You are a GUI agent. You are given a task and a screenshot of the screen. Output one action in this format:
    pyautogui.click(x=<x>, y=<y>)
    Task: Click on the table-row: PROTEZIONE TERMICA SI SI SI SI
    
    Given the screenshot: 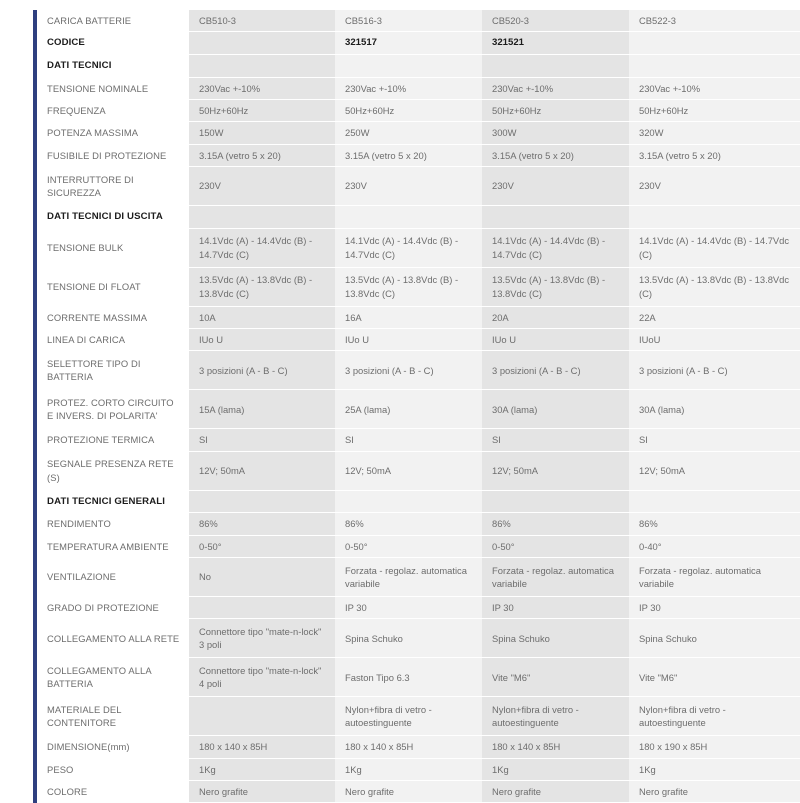 What is the action you would take?
    pyautogui.click(x=418, y=440)
    